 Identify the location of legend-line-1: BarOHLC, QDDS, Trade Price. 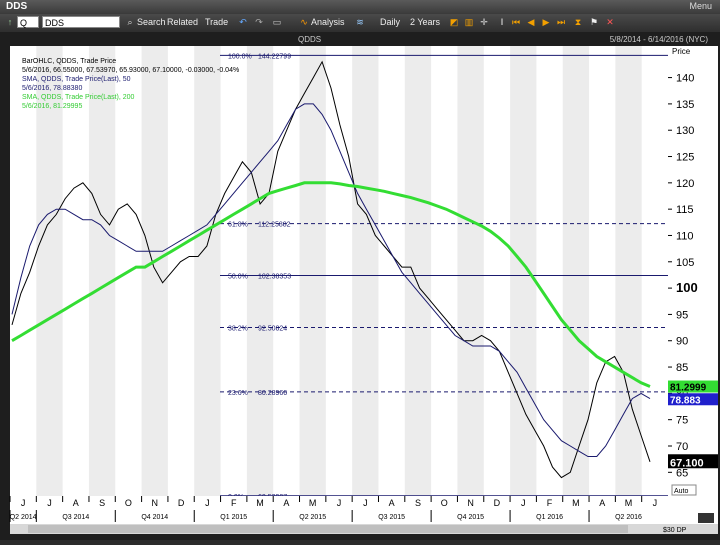
(69, 61).